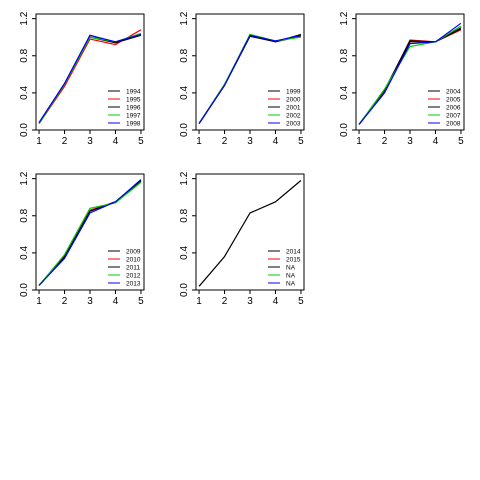  I want to click on legend-label: 2013, so click(133, 283).